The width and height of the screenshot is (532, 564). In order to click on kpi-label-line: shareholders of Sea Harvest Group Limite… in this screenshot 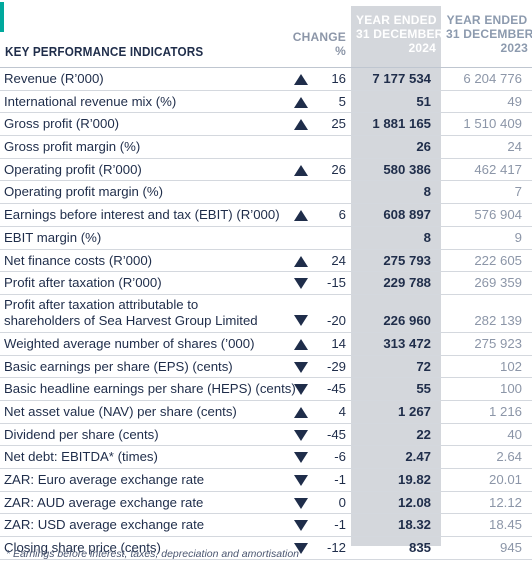, I will do `click(131, 320)`.